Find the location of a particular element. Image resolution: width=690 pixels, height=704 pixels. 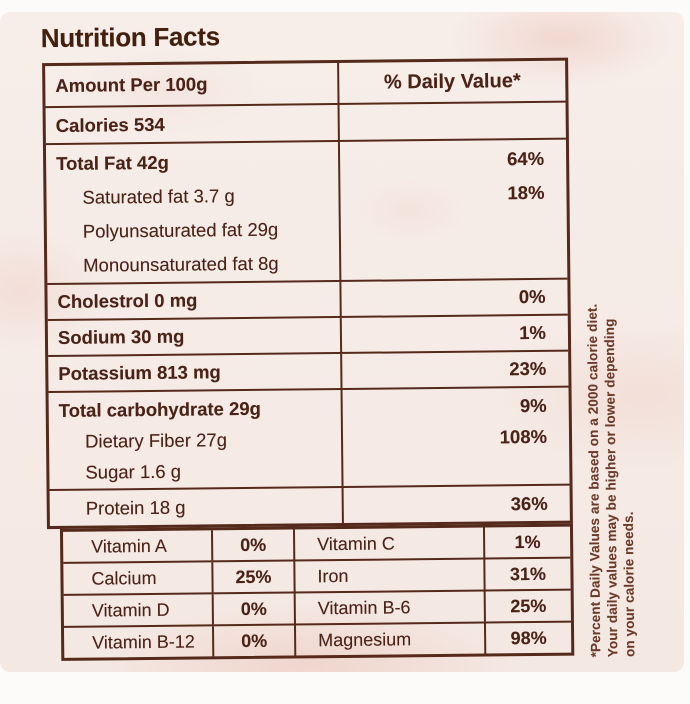

total-fat-label: Total Fat 42g is located at coordinates (112, 162).